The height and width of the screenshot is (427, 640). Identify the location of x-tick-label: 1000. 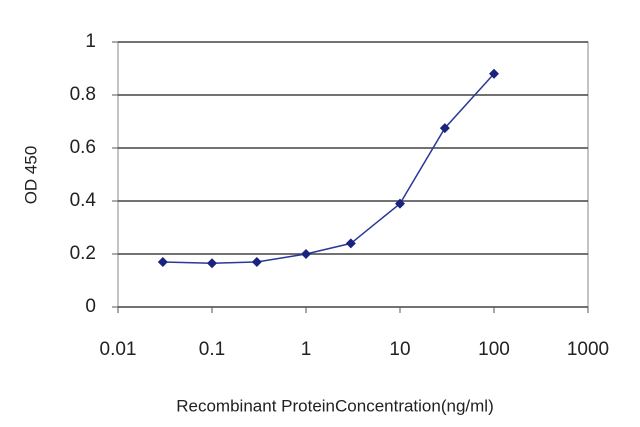
(588, 349).